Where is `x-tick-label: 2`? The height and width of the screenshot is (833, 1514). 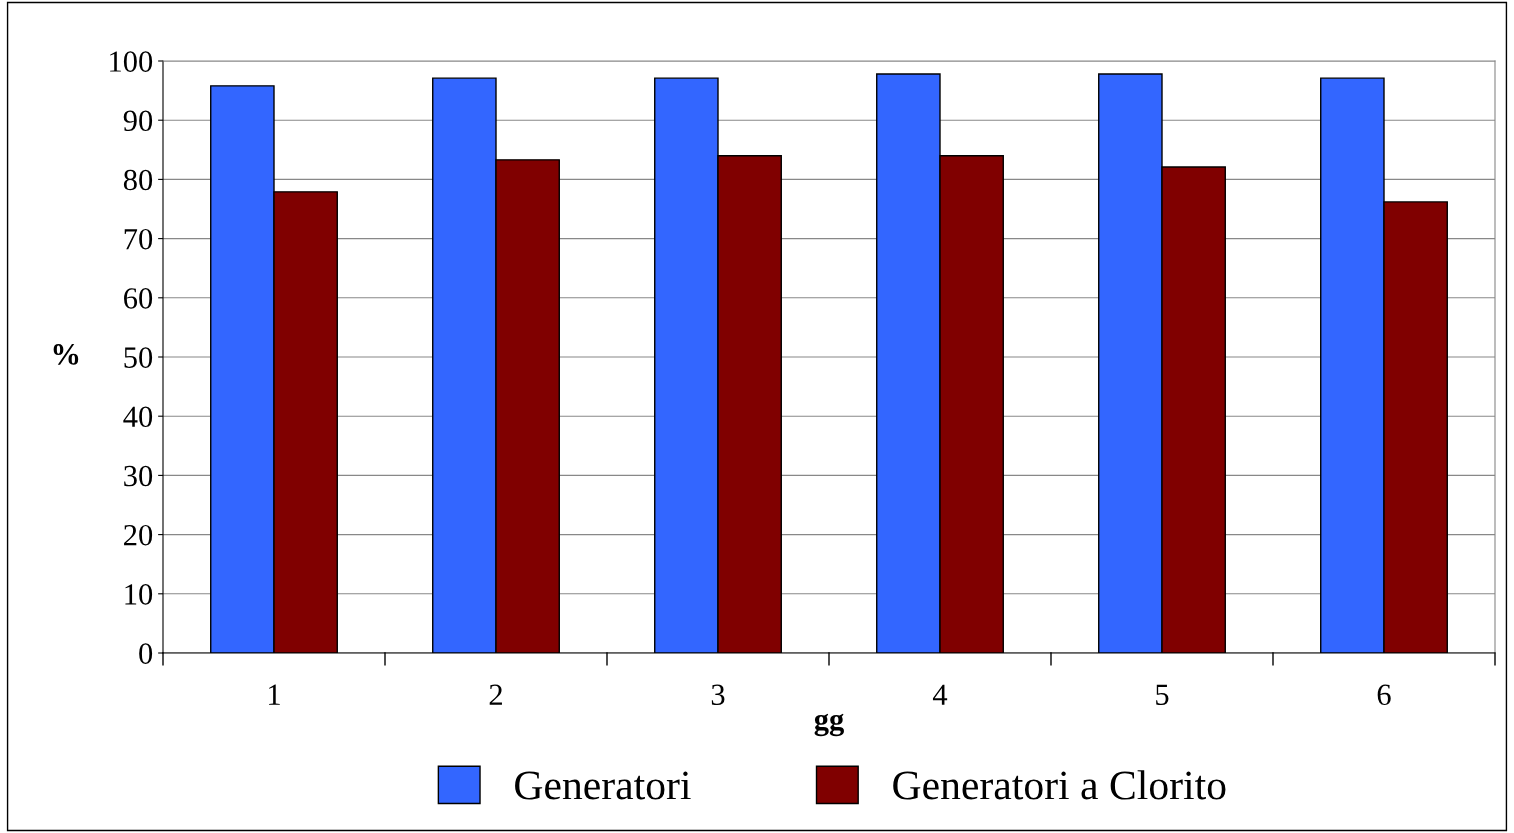
x-tick-label: 2 is located at coordinates (495, 694).